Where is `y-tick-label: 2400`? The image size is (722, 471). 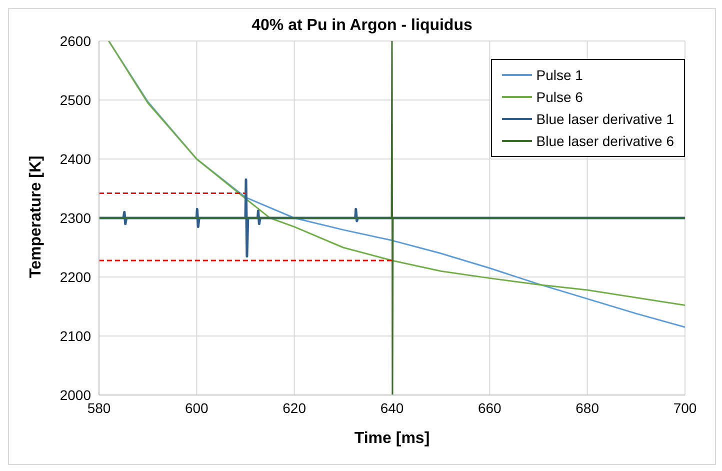
y-tick-label: 2400 is located at coordinates (76, 158).